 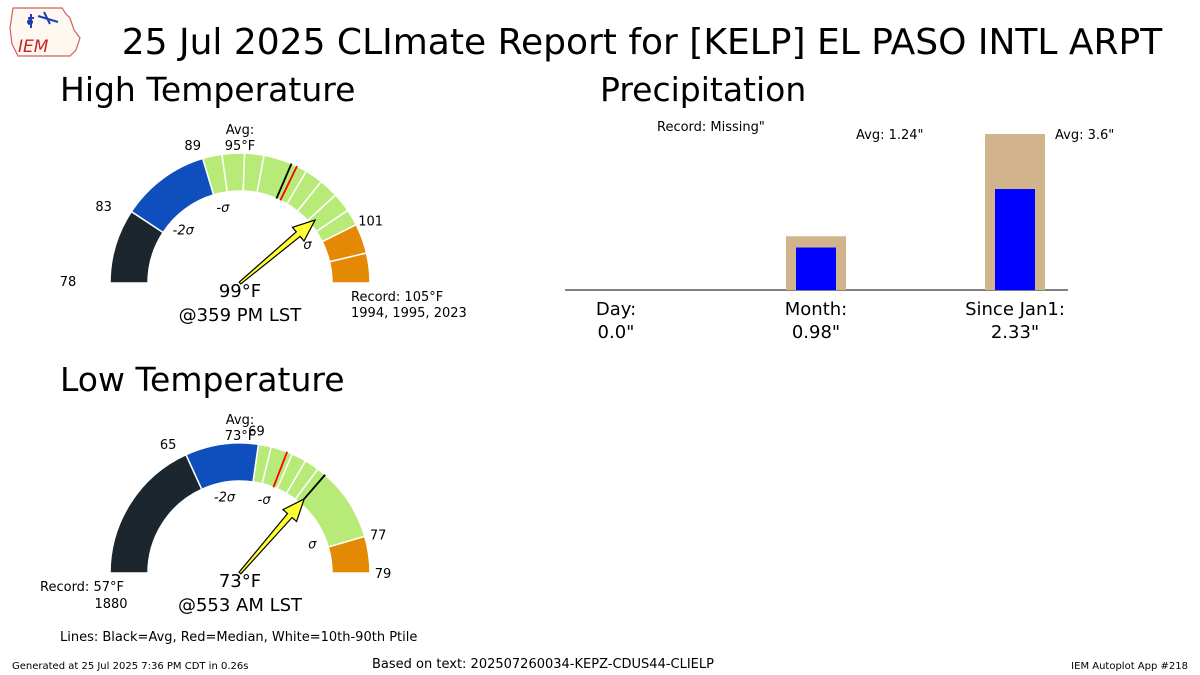 What do you see at coordinates (370, 221) in the screenshot?
I see `gauge-tick-label: 101` at bounding box center [370, 221].